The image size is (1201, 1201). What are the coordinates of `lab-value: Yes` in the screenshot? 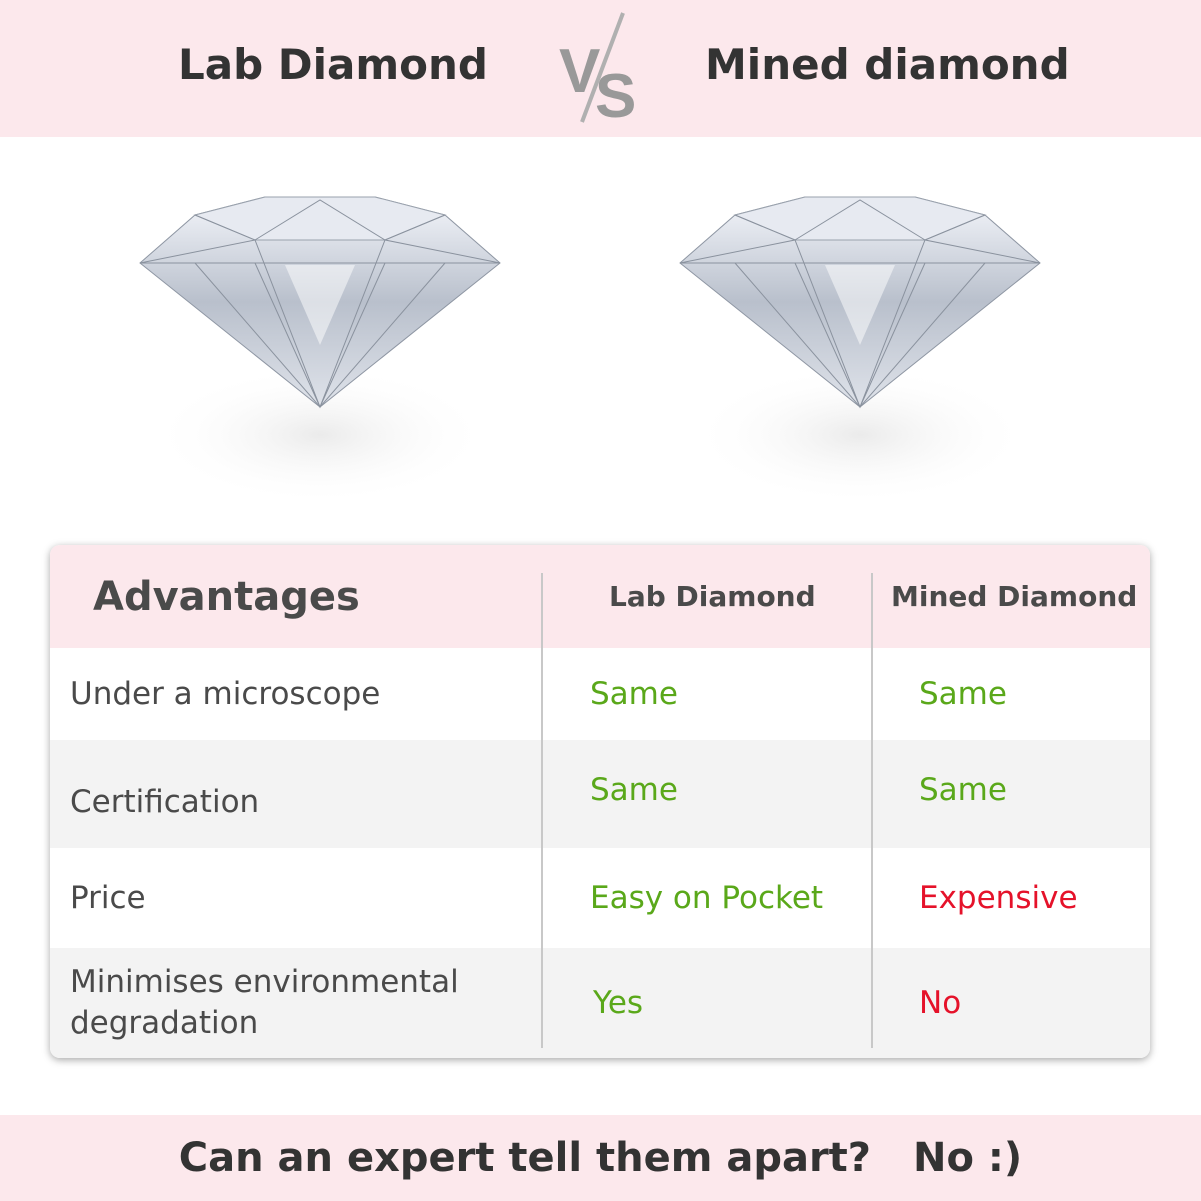 It's located at (618, 1003).